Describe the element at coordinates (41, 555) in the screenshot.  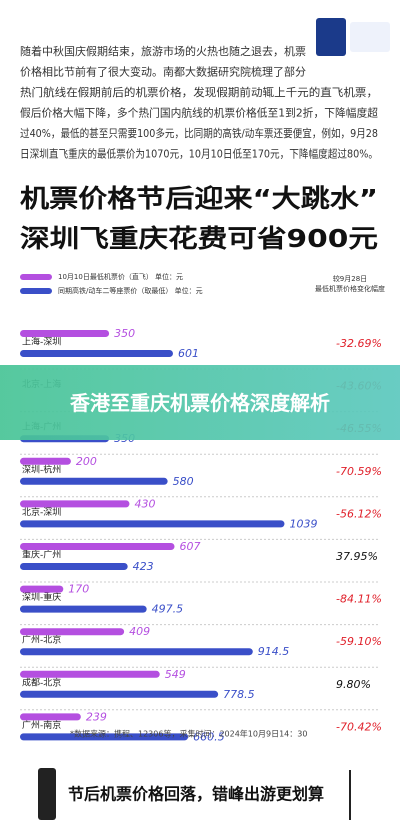
I see `category-label: 重庆-广州` at that location.